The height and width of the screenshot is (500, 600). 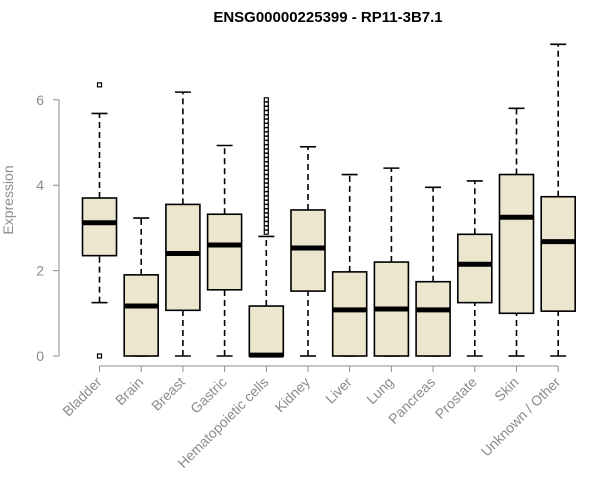 I want to click on x-tick-label: Lung, so click(x=379, y=390).